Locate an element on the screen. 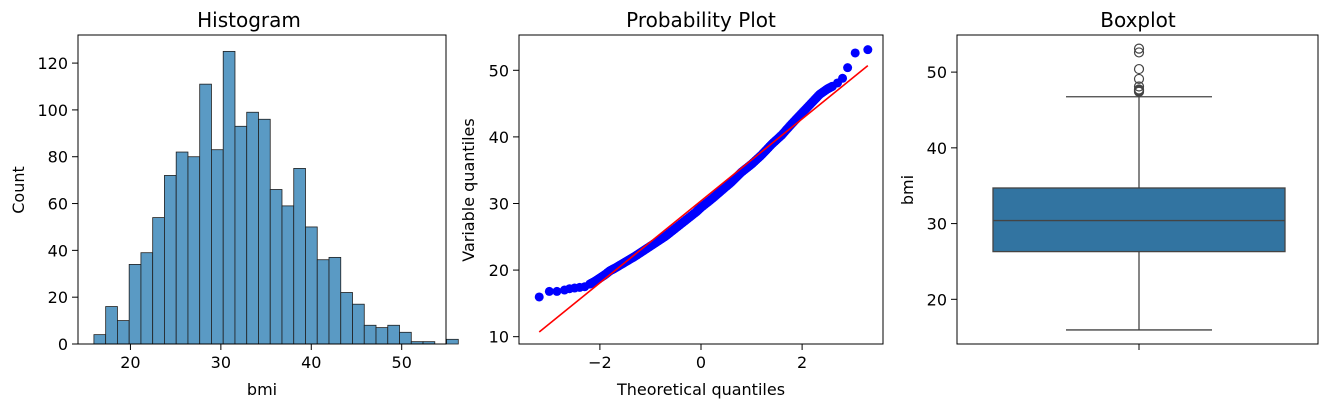  histogram-x-label: bmi is located at coordinates (262, 389).